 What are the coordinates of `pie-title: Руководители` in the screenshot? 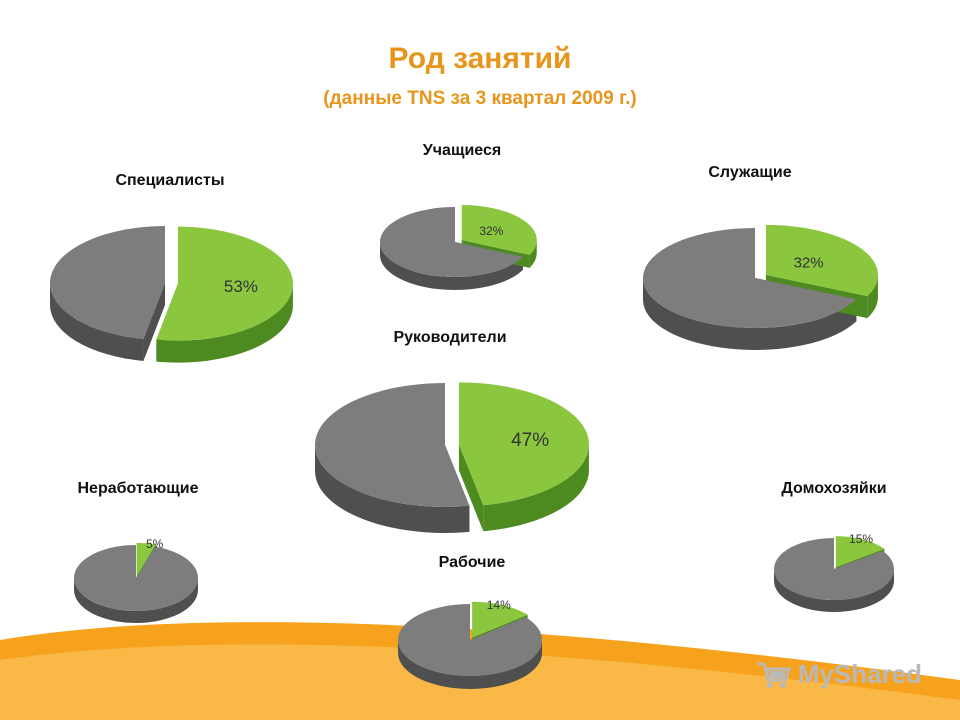 It's located at (450, 337).